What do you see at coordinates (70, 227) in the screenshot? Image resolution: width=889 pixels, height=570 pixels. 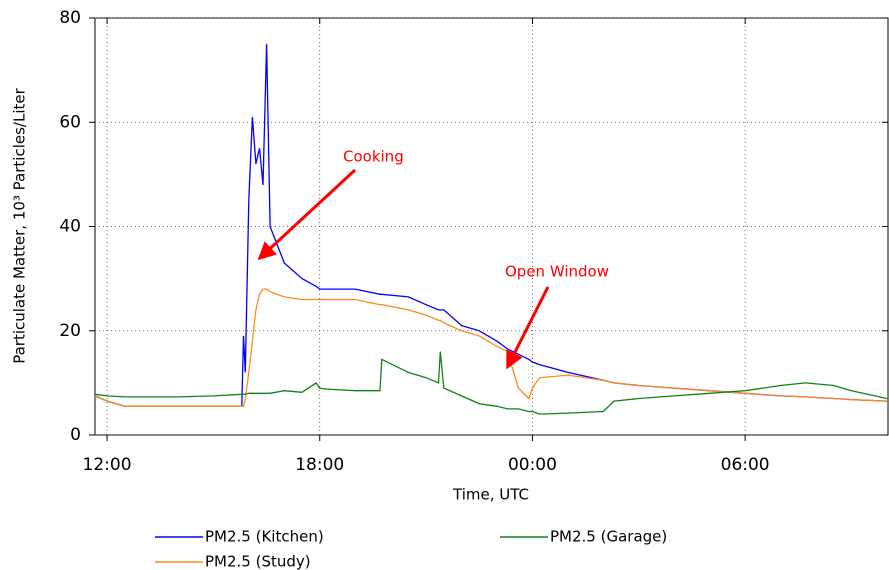 I see `y-tick-label: 40` at bounding box center [70, 227].